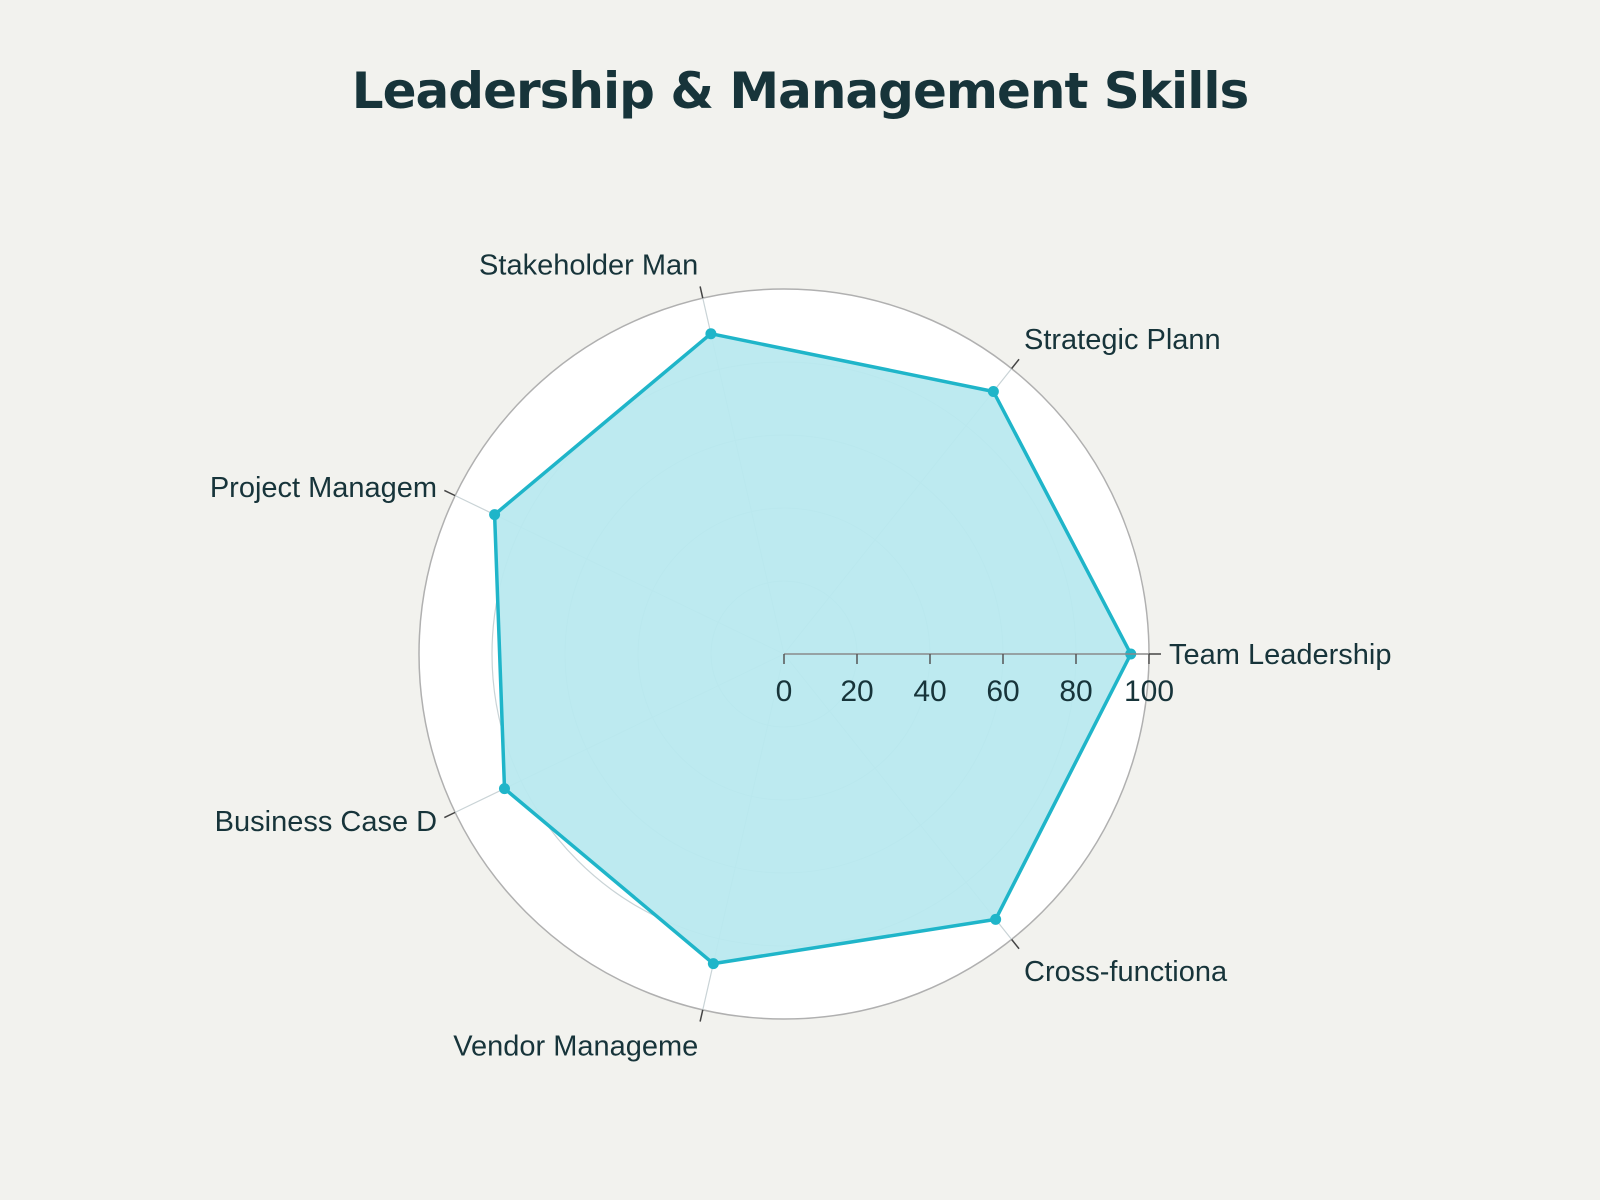 The image size is (1600, 1200). Describe the element at coordinates (326, 822) in the screenshot. I see `category-label: Business Case D` at that location.